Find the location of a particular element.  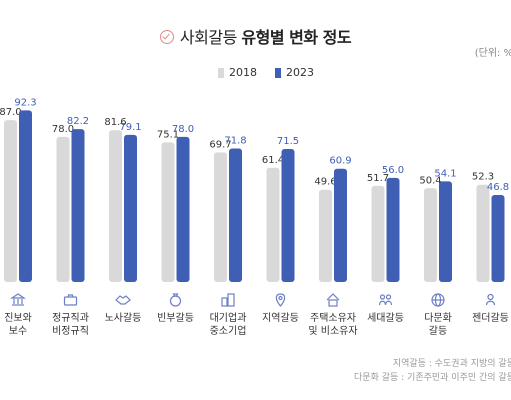

people-icon is located at coordinates (385, 300).